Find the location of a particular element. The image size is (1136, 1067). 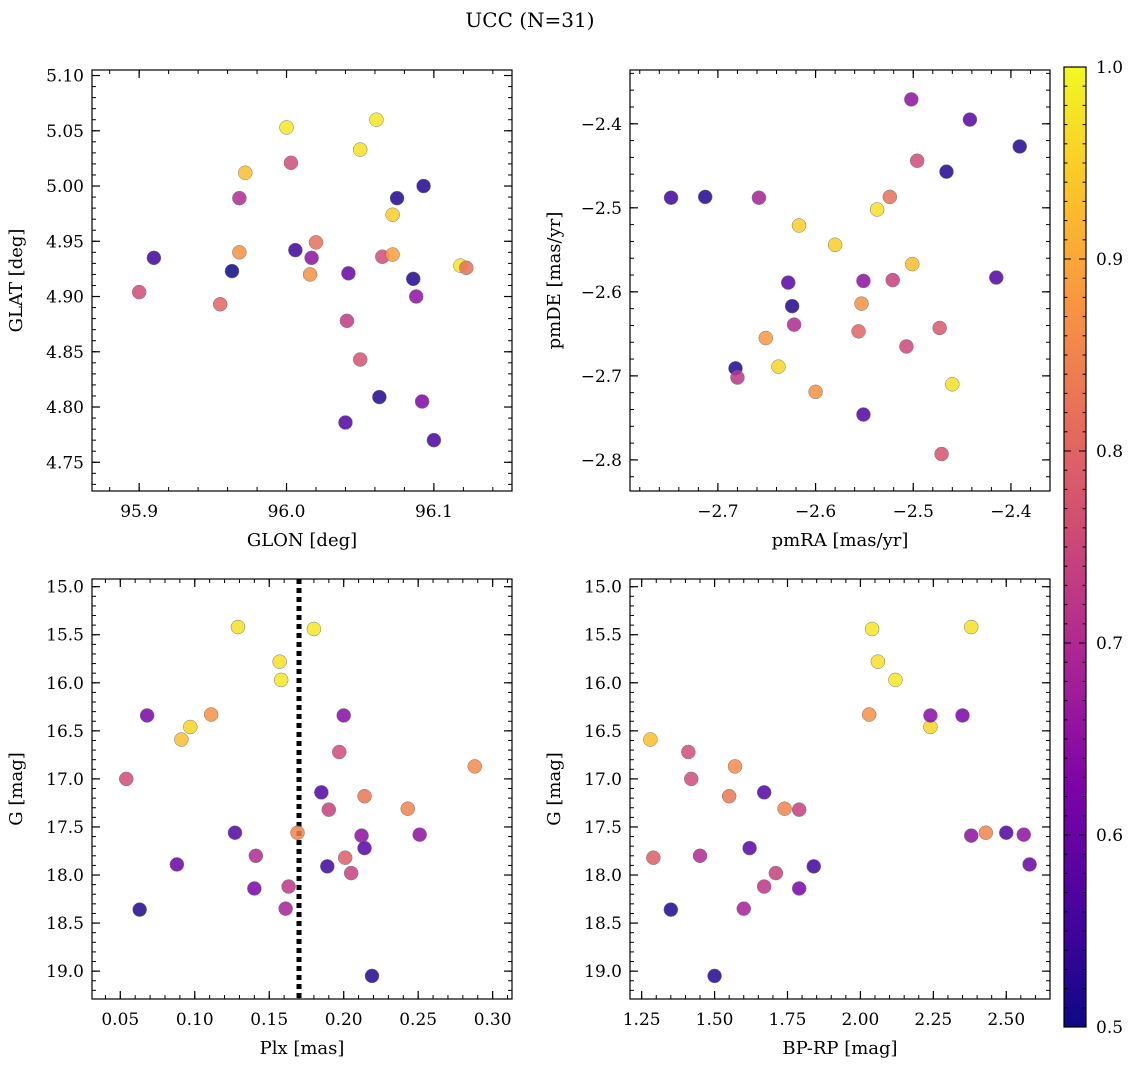

x-tick-label: 0.25 is located at coordinates (418, 1020).